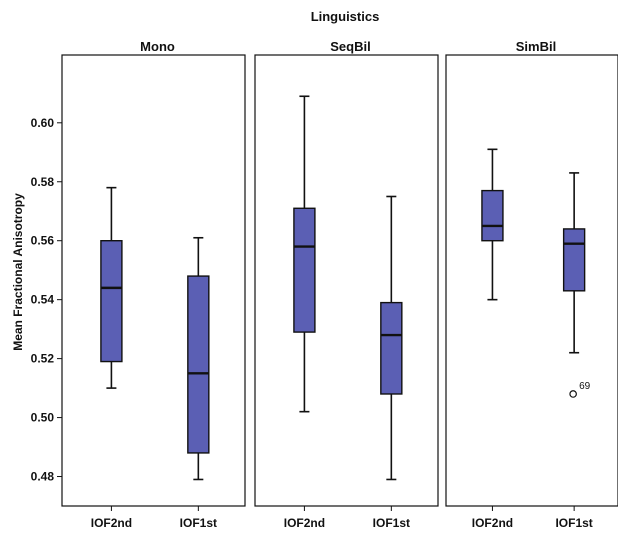  Describe the element at coordinates (585, 386) in the screenshot. I see `outlier-label: 69` at that location.